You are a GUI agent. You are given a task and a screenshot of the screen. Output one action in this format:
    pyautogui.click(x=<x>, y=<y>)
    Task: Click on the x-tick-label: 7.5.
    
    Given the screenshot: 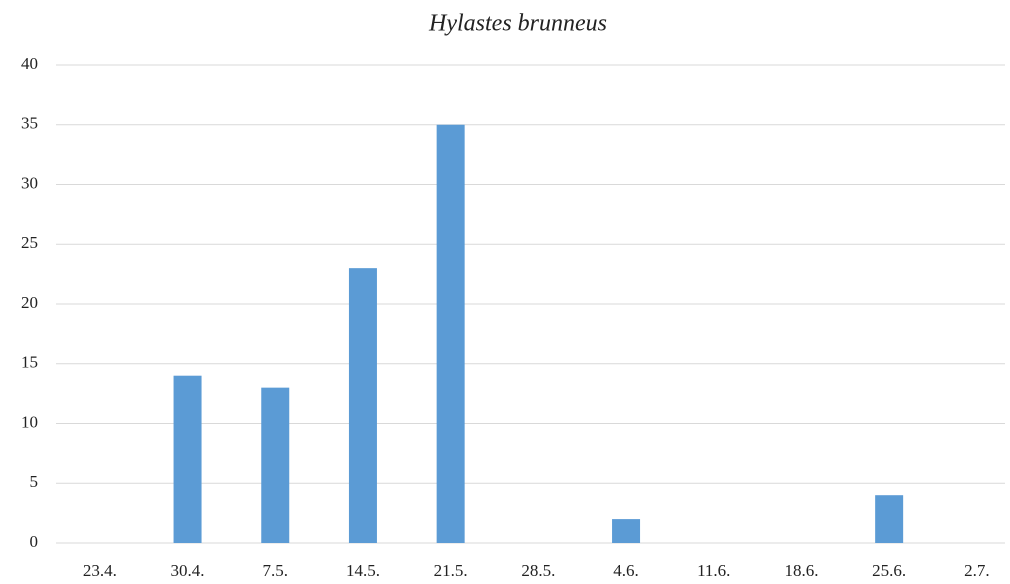 What is the action you would take?
    pyautogui.click(x=276, y=570)
    